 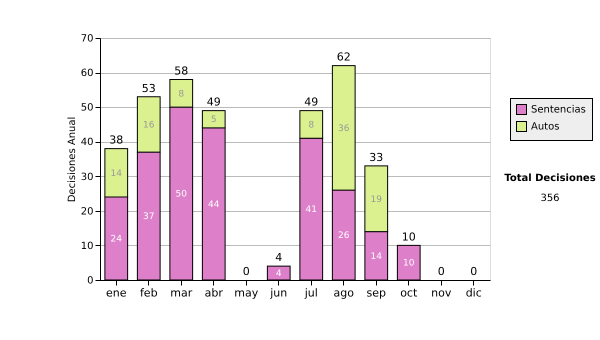 What do you see at coordinates (87, 142) in the screenshot?
I see `y-tick-label: 40` at bounding box center [87, 142].